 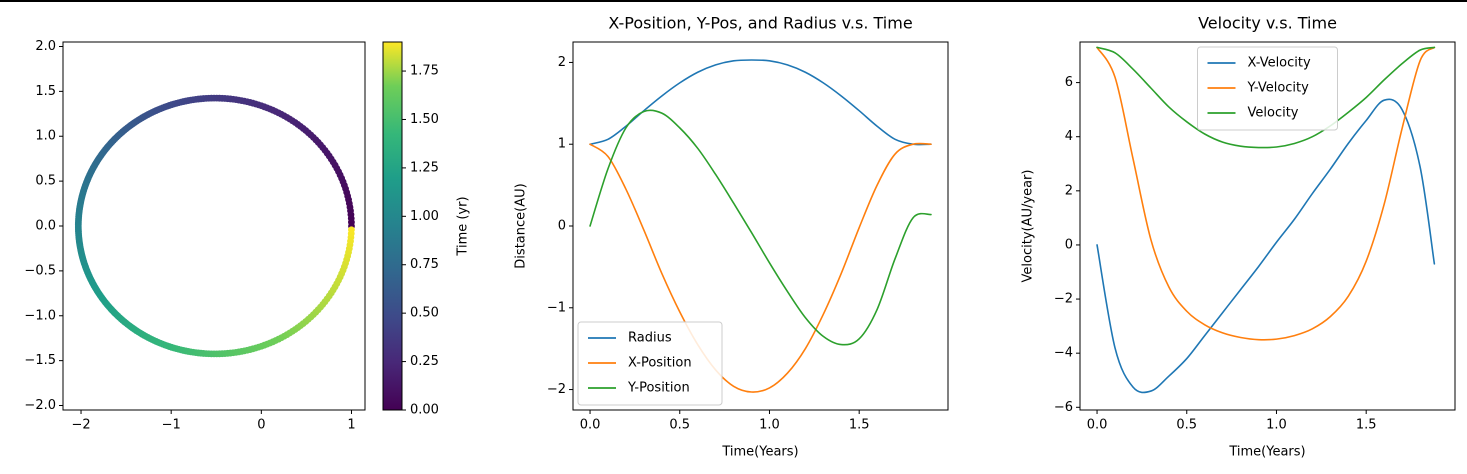 I want to click on series-line-y-velocity, so click(x=1266, y=193).